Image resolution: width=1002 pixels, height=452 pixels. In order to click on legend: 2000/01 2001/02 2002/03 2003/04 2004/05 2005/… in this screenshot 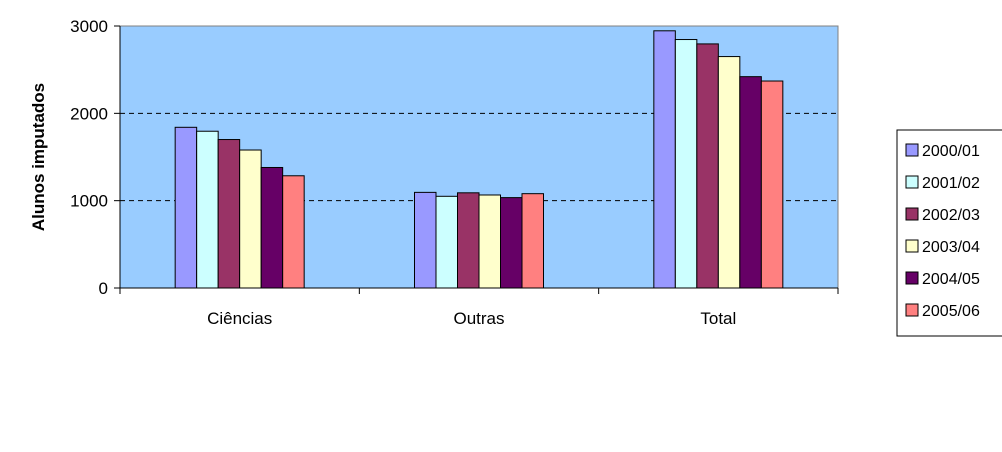, I will do `click(949, 233)`.